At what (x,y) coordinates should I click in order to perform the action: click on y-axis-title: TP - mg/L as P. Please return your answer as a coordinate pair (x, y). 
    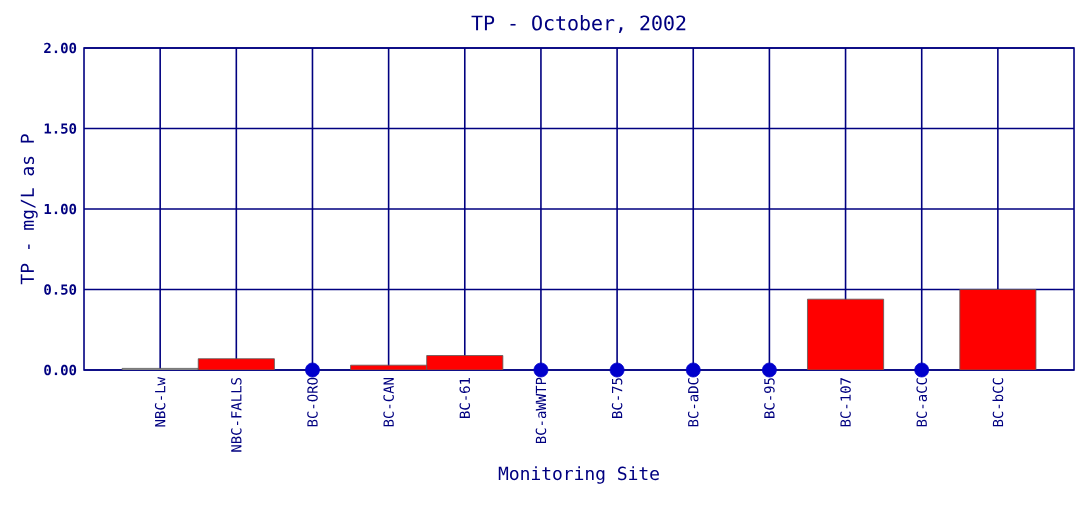
    Looking at the image, I should click on (29, 209).